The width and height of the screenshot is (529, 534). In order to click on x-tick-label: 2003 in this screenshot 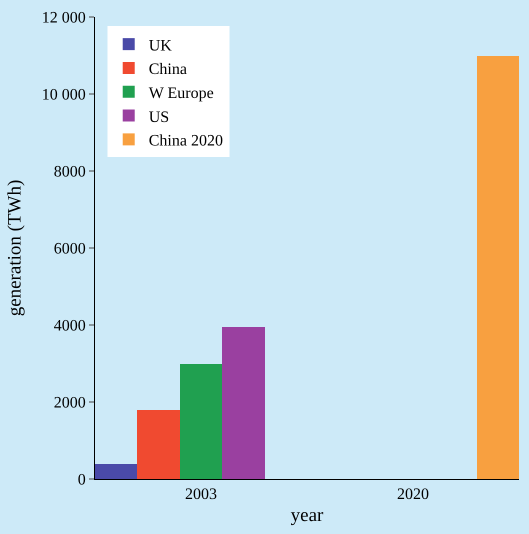, I will do `click(201, 495)`.